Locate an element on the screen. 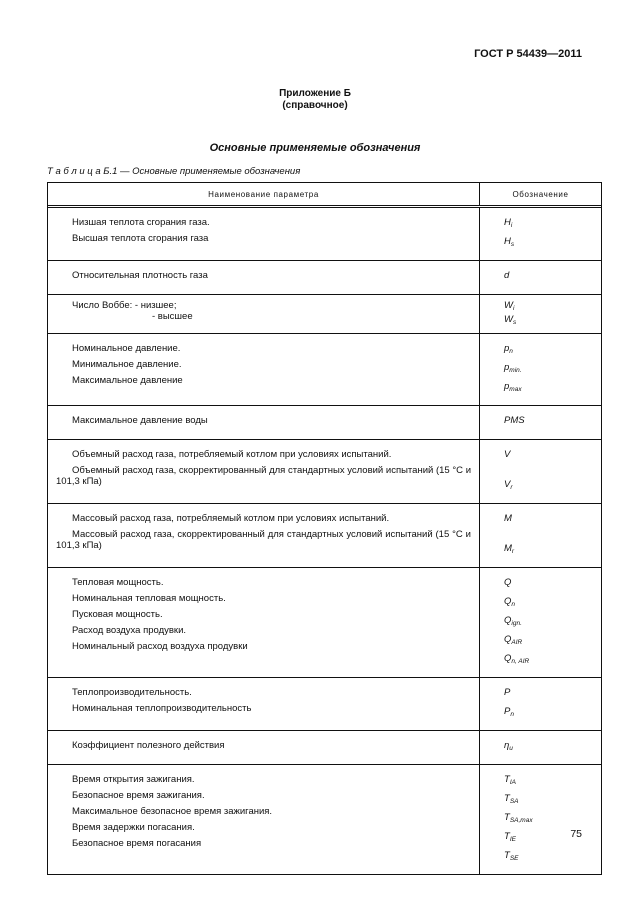  parameter-symbol: pmin. is located at coordinates (540, 369).